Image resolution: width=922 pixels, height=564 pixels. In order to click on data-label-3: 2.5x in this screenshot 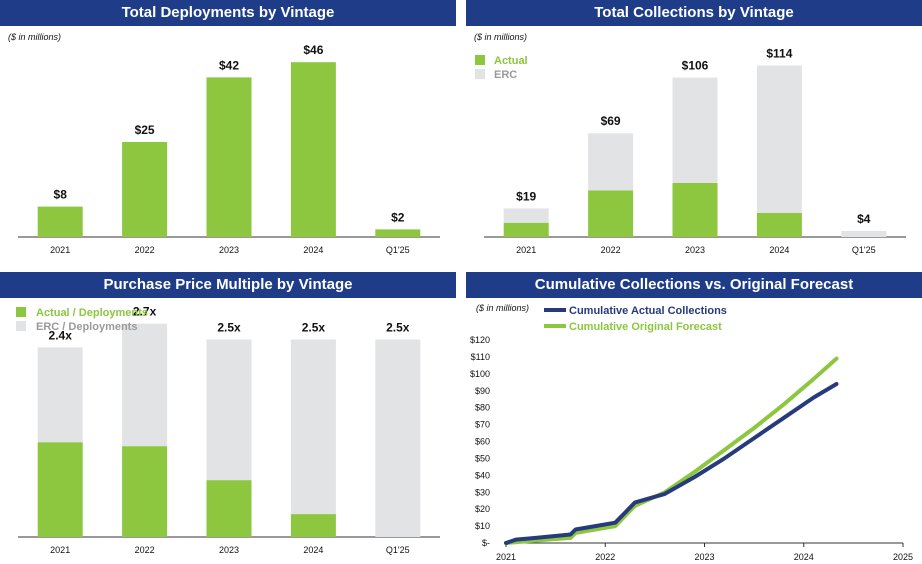, I will do `click(314, 328)`.